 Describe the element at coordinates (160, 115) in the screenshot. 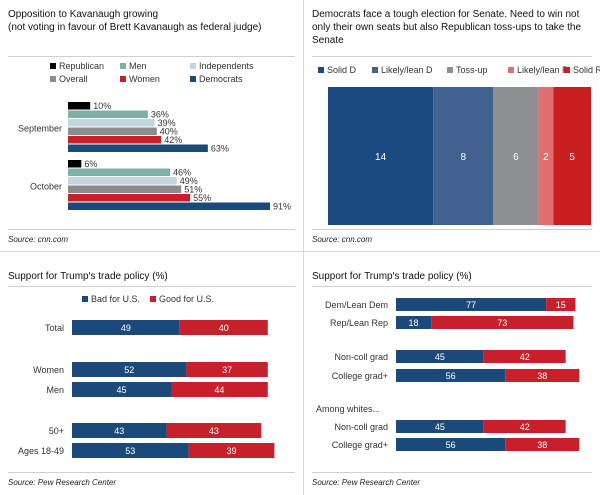

I see `data-label-september-men: 36%` at that location.